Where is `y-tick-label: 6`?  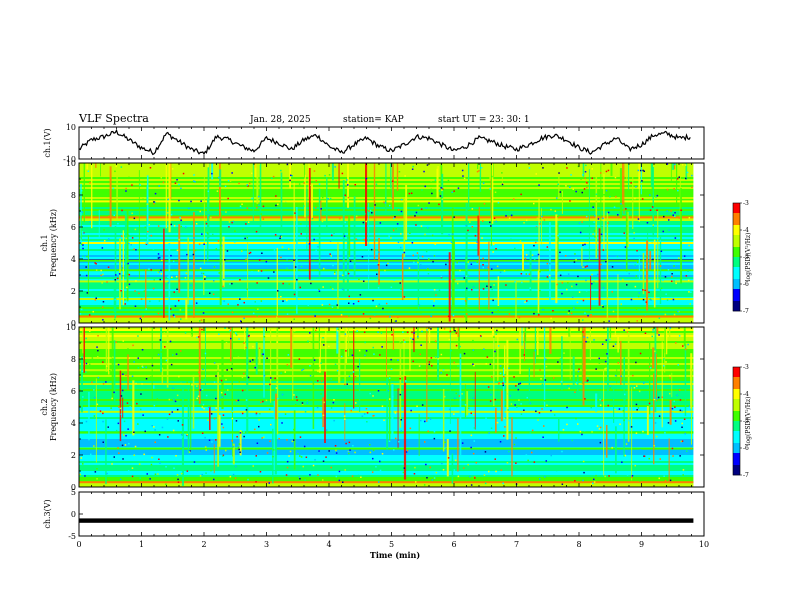 y-tick-label: 6 is located at coordinates (73, 227).